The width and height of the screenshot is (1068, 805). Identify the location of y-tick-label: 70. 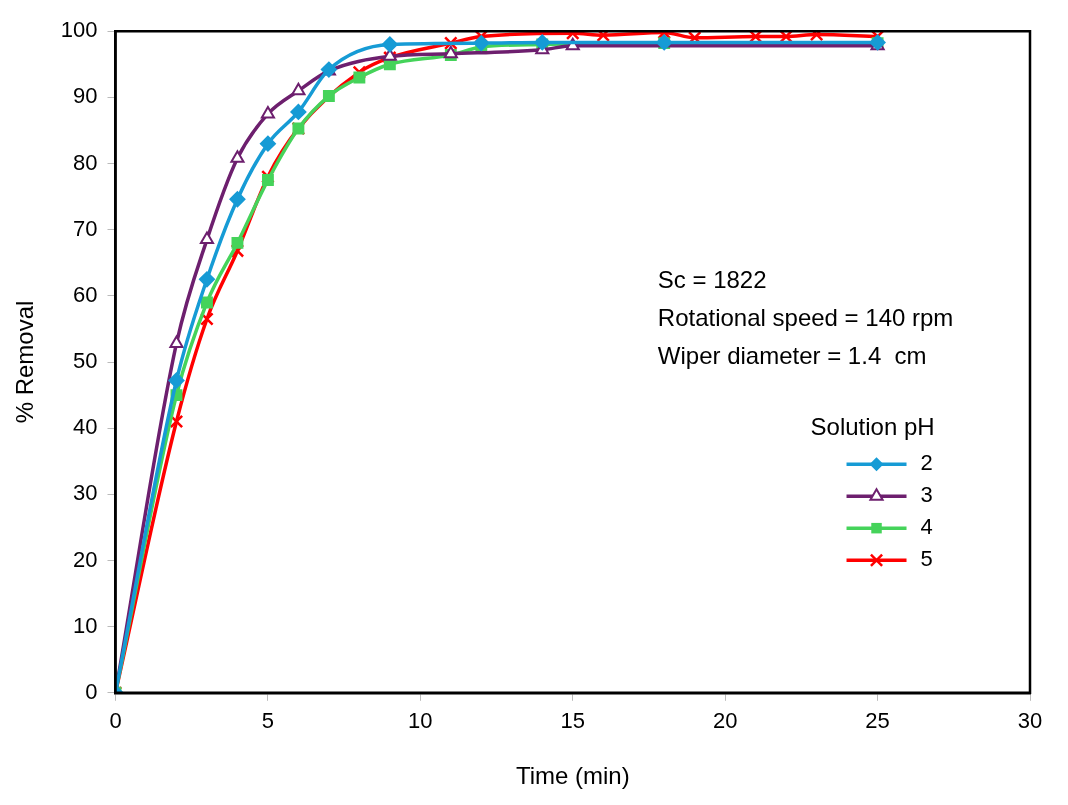
(85, 228).